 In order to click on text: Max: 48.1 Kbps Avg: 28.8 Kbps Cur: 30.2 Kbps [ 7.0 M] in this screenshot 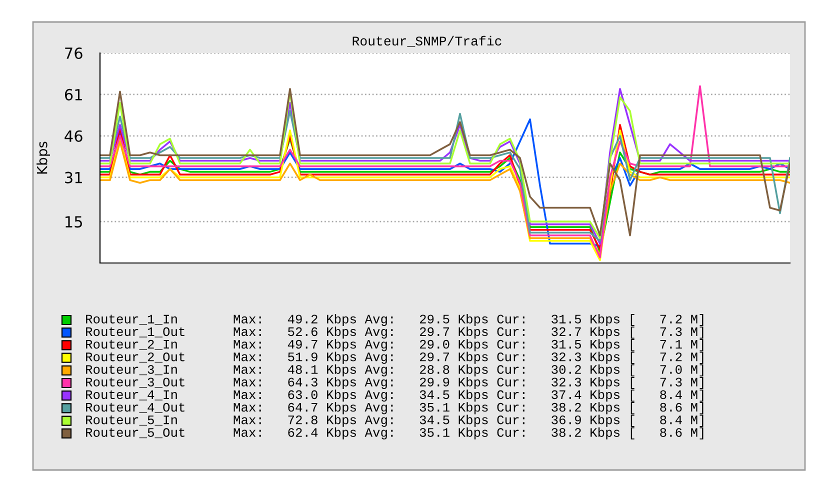, I will do `click(469, 370)`.